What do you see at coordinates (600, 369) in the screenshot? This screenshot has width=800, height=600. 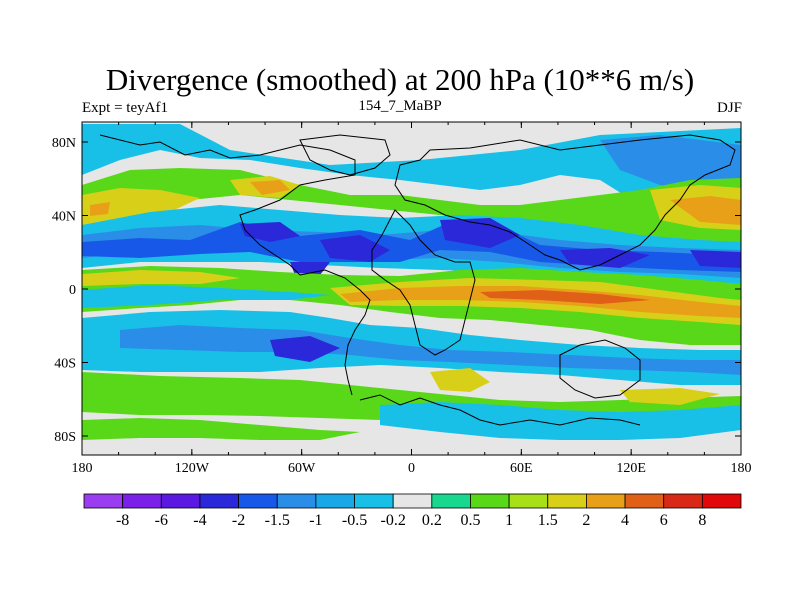 I see `coastline-australia` at bounding box center [600, 369].